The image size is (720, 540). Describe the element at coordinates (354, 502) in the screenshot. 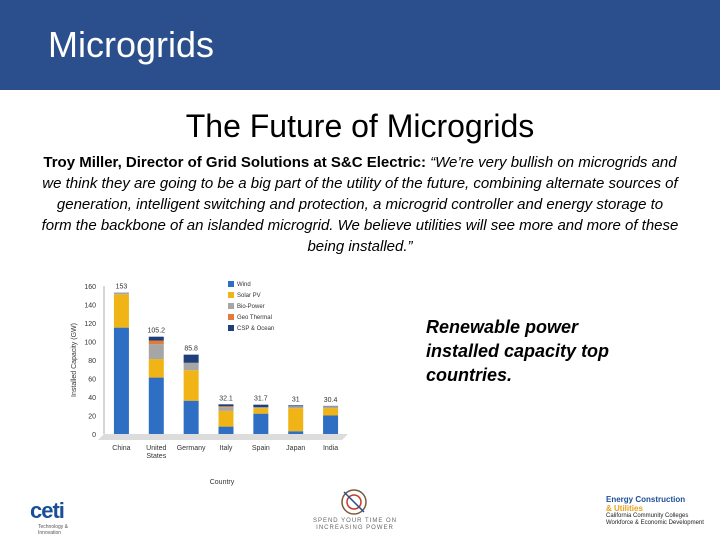

I see `seal-logo-icon` at that location.